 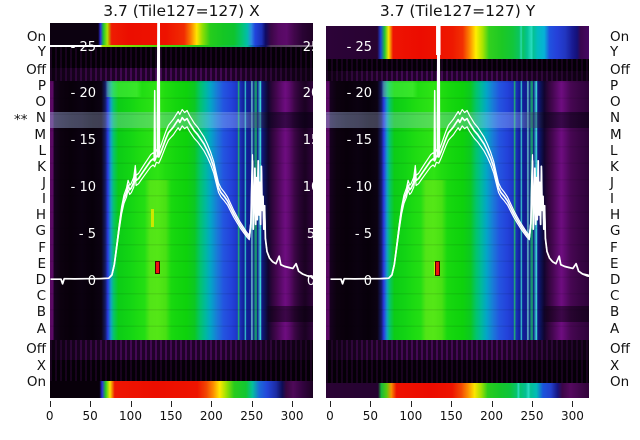 I want to click on y-tick-label-right-edge: 0, so click(x=311, y=281).